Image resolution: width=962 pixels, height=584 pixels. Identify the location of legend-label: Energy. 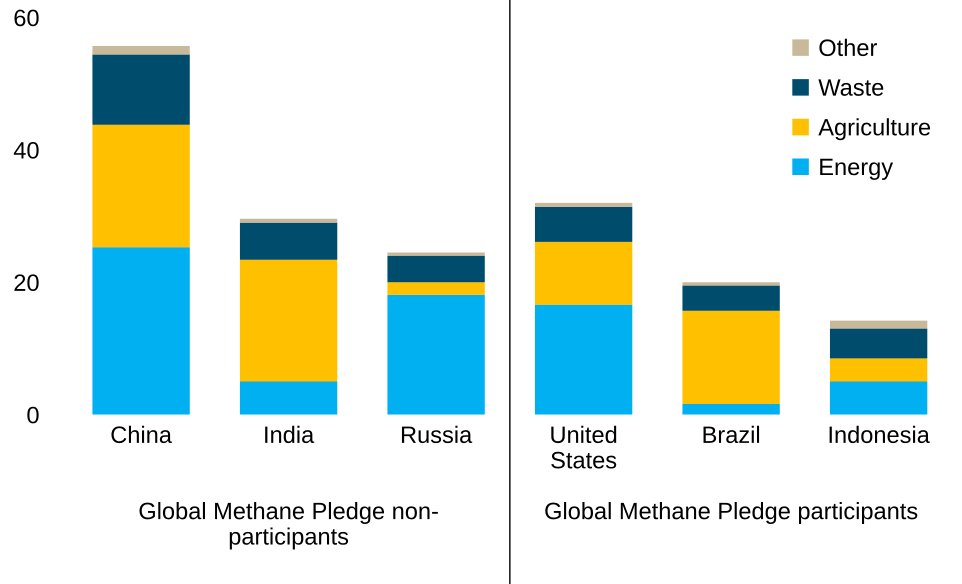
(857, 169).